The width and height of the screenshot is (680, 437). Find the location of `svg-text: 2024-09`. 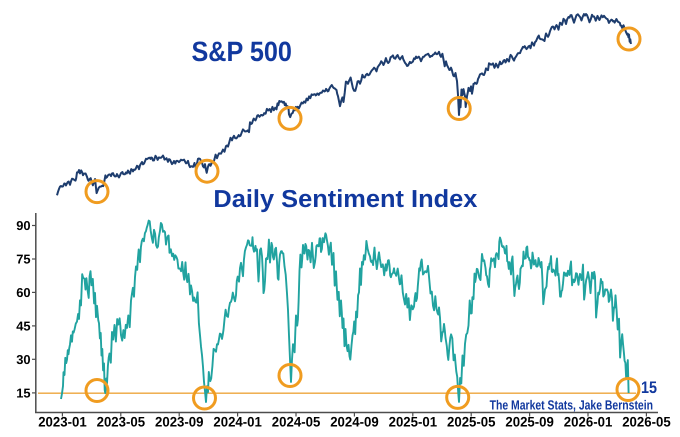

svg-text: 2024-09 is located at coordinates (354, 422).